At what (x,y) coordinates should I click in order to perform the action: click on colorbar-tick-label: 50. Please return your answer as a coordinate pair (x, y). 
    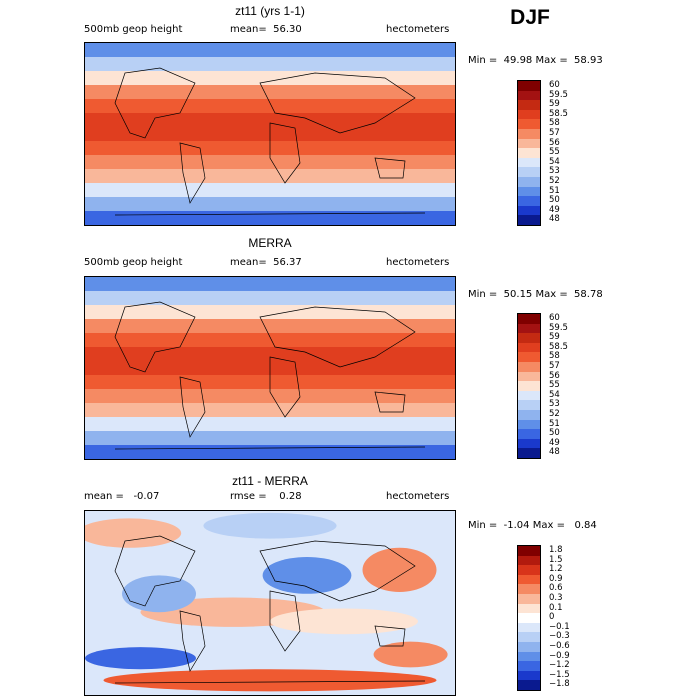
    Looking at the image, I should click on (554, 200).